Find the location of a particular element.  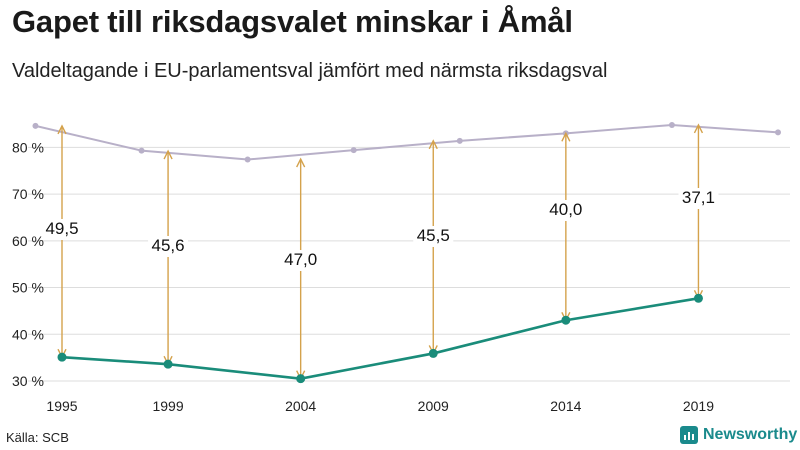

y-tick-label: 80 % is located at coordinates (28, 147).